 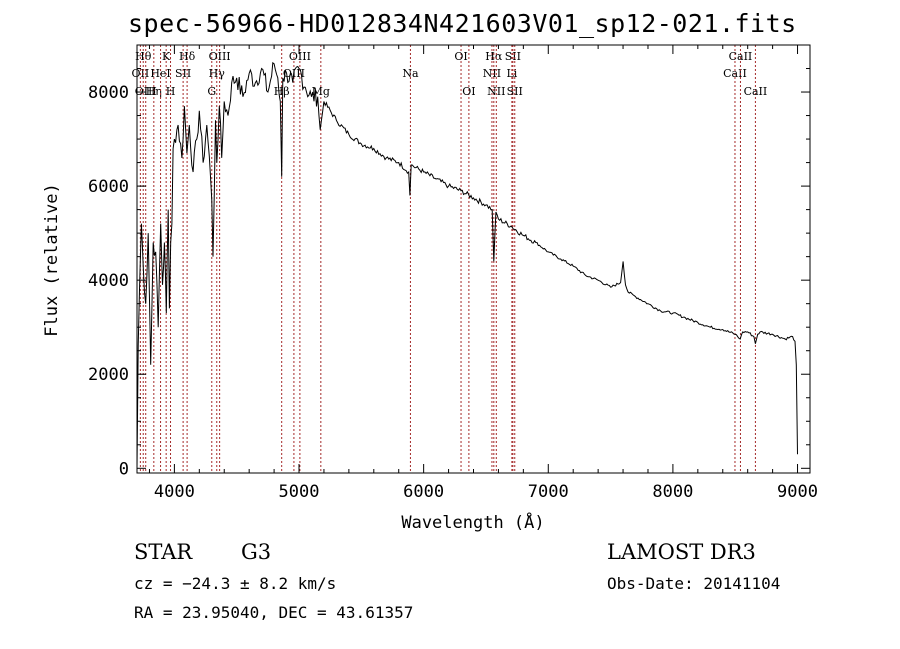 What do you see at coordinates (124, 469) in the screenshot?
I see `y-tick-label: 0` at bounding box center [124, 469].